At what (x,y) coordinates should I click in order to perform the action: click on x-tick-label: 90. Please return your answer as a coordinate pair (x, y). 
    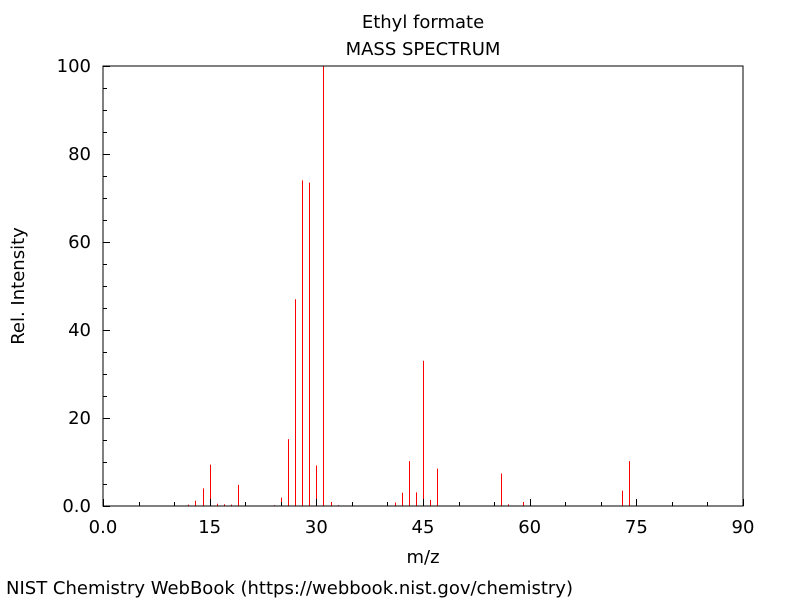
    Looking at the image, I should click on (743, 527).